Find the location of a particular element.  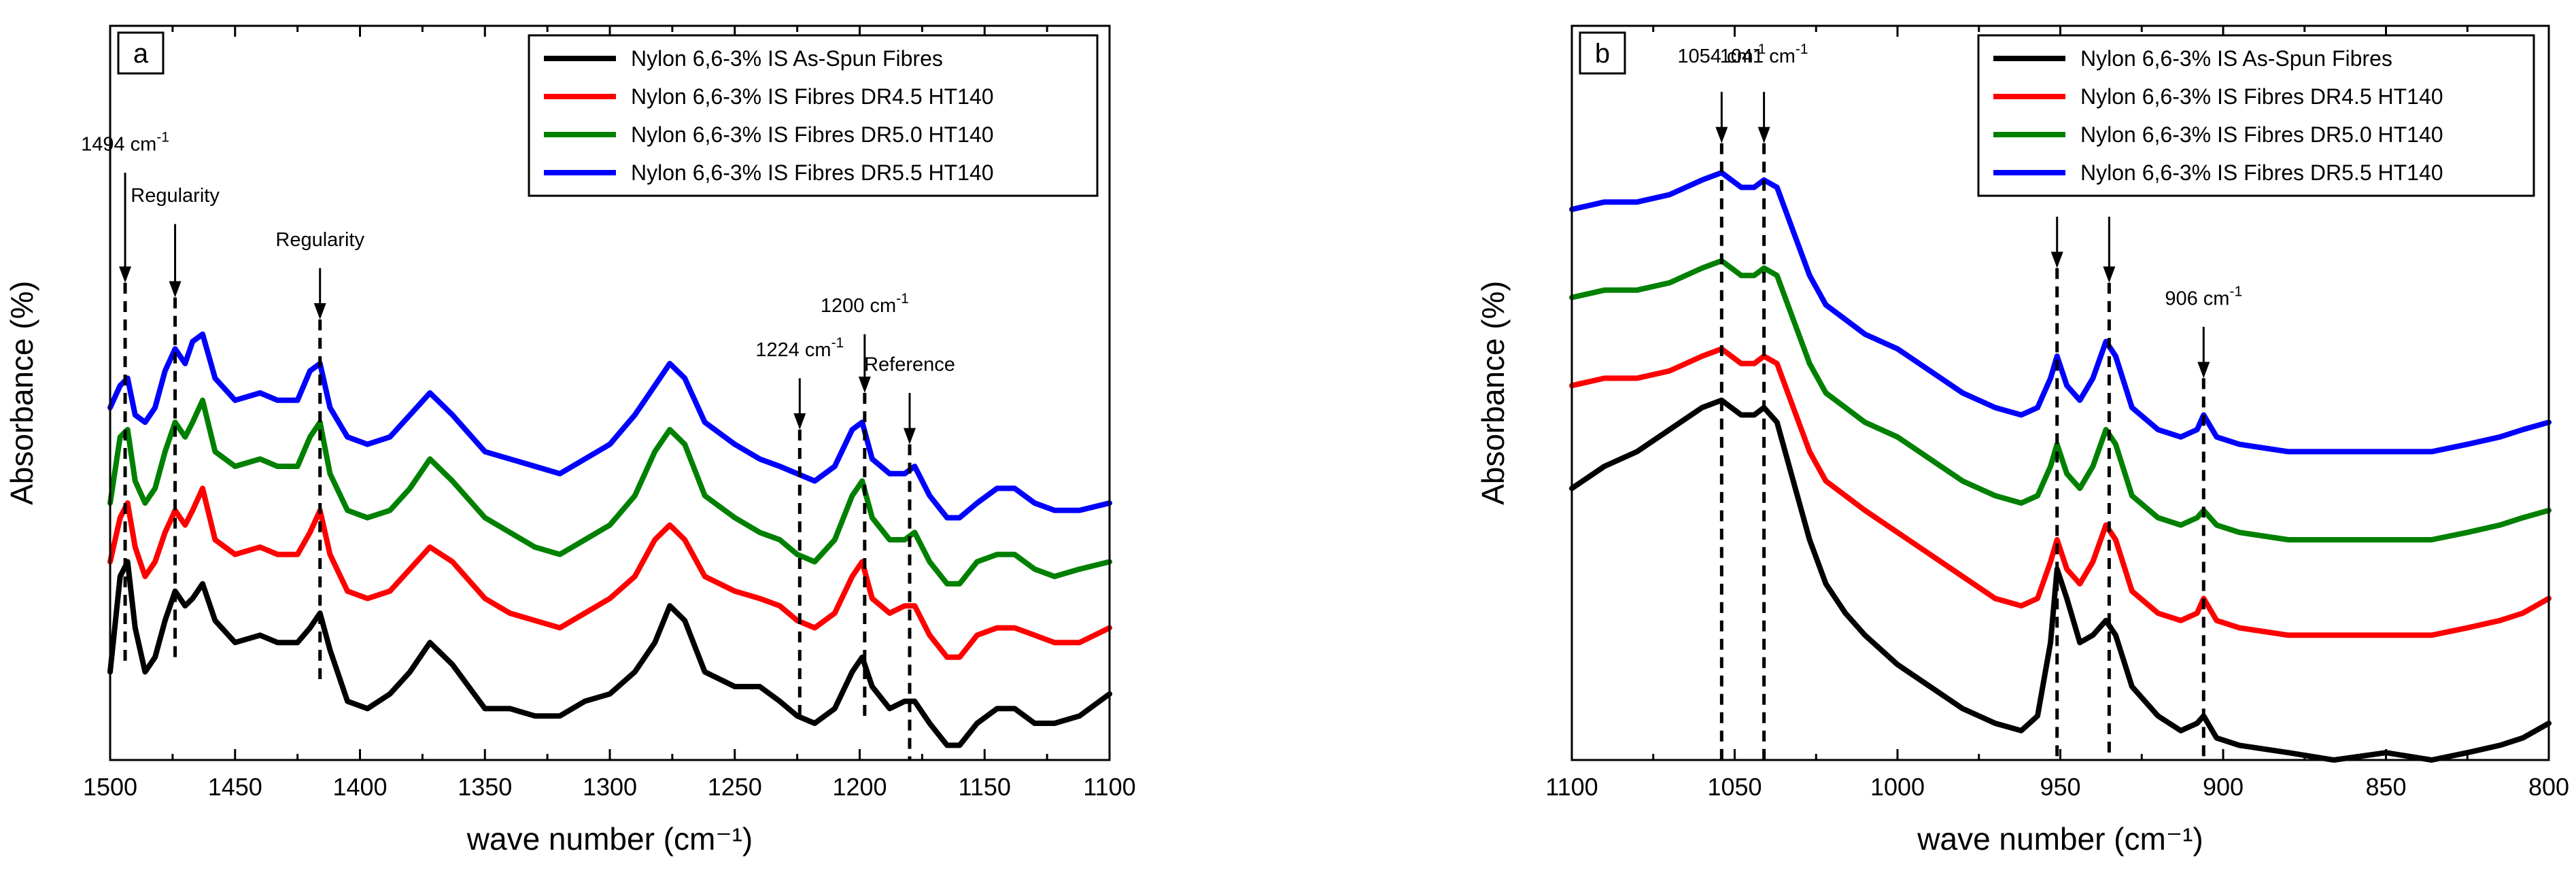

marker-label-sup-1054: -1 is located at coordinates (1759, 49).